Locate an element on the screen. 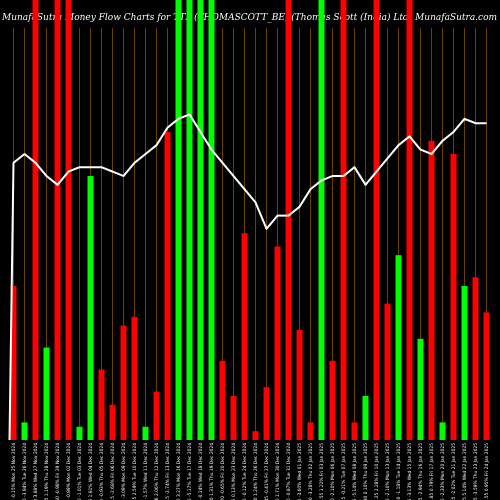 The image size is (500, 500). bar-mon-02-dec-2024 is located at coordinates (68, 220).